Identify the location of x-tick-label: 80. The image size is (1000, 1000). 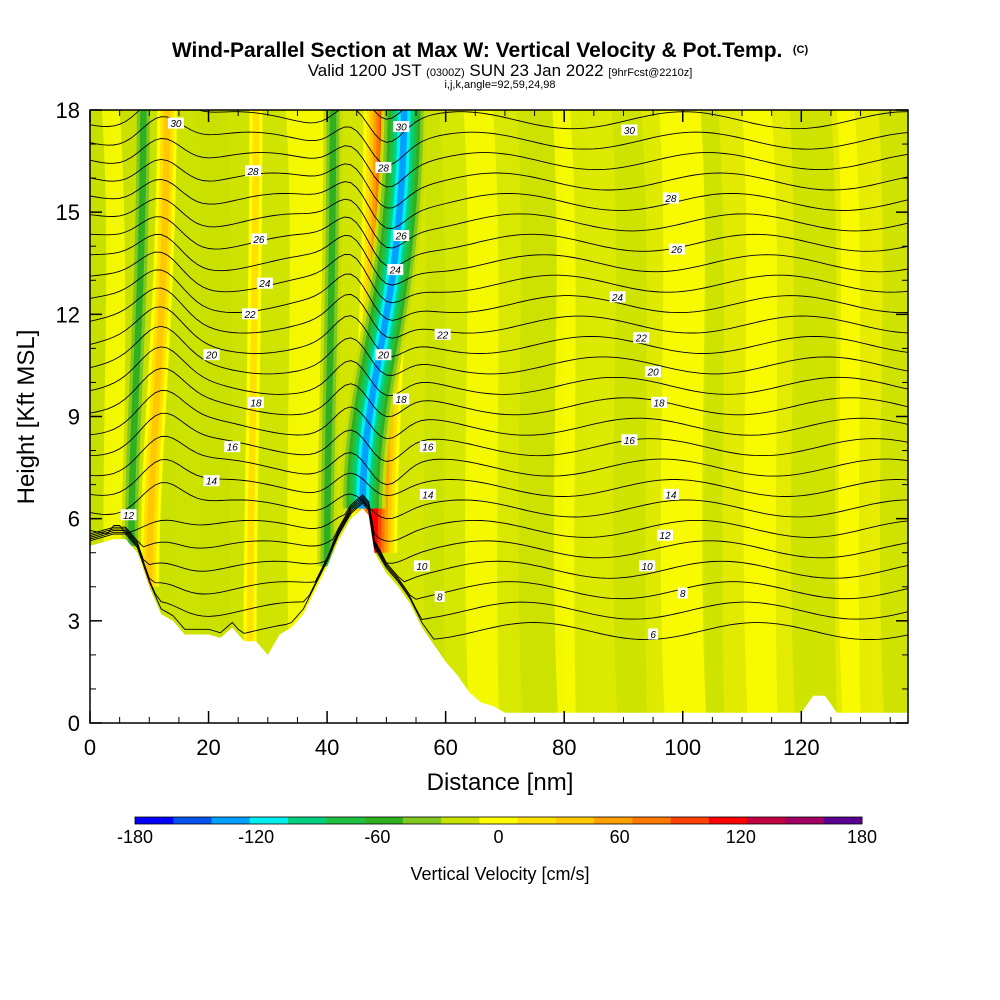
(564, 747).